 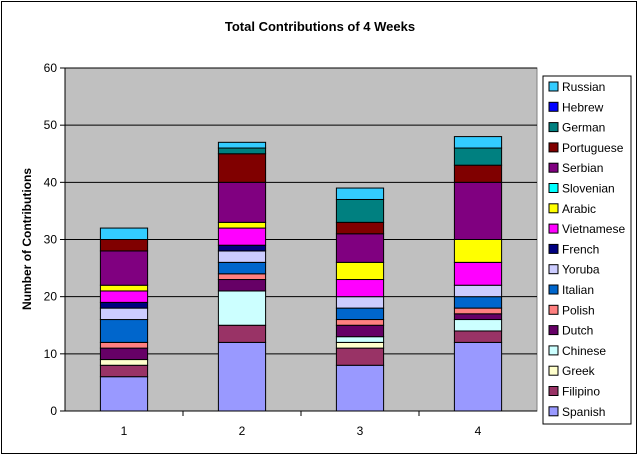 I want to click on legend-label: Russian, so click(x=583, y=87).